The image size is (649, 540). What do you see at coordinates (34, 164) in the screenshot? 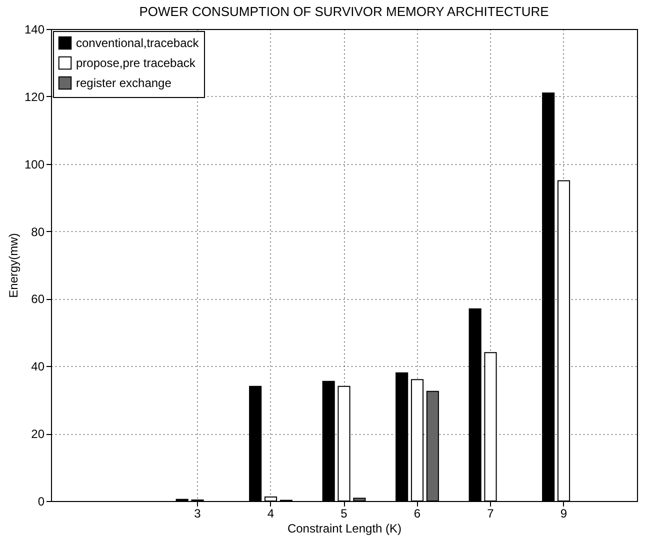
I see `y-tick-label: 100` at bounding box center [34, 164].